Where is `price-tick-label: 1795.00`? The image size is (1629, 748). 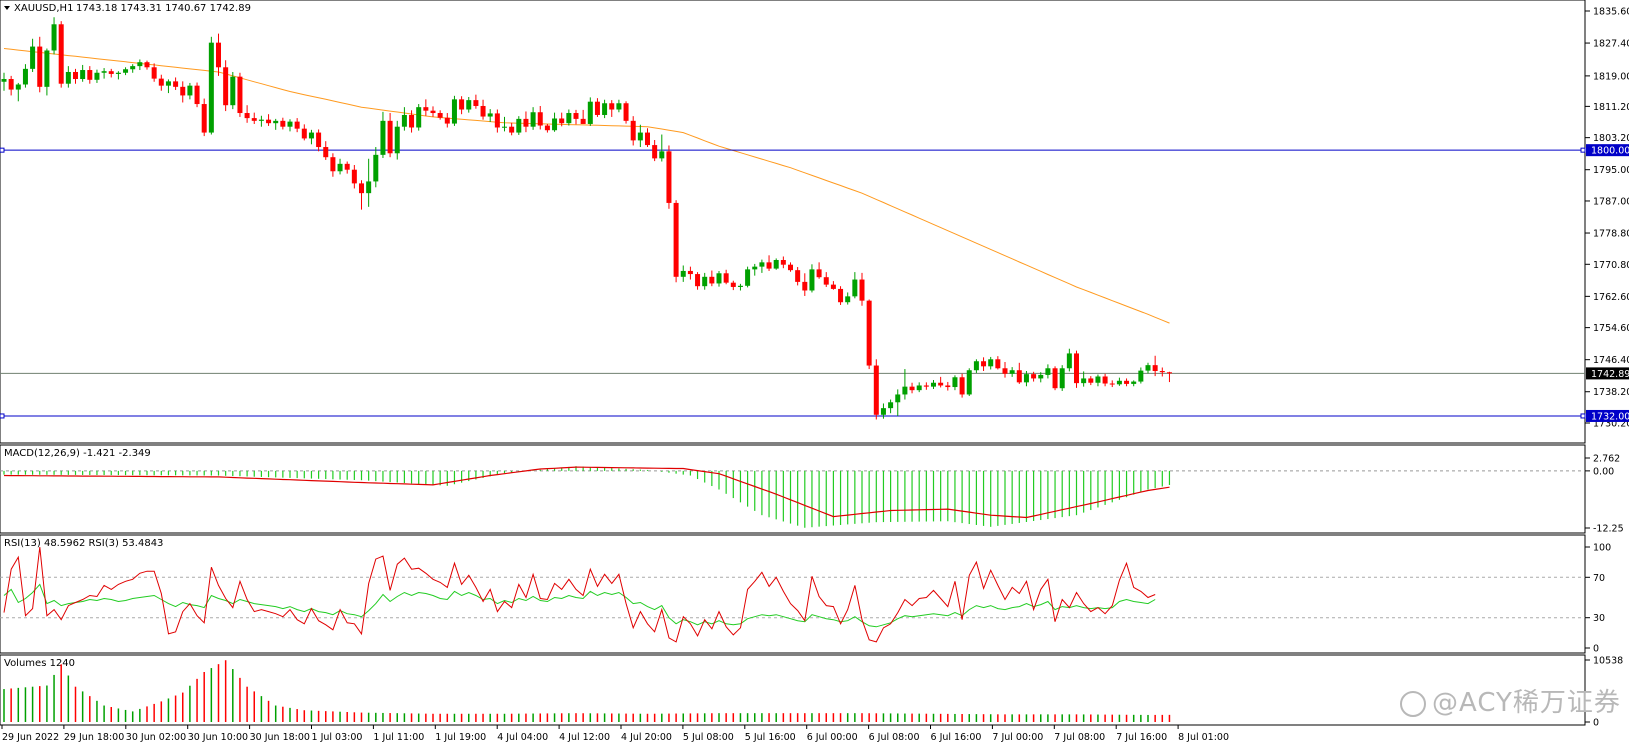
price-tick-label: 1795.00 is located at coordinates (1611, 170).